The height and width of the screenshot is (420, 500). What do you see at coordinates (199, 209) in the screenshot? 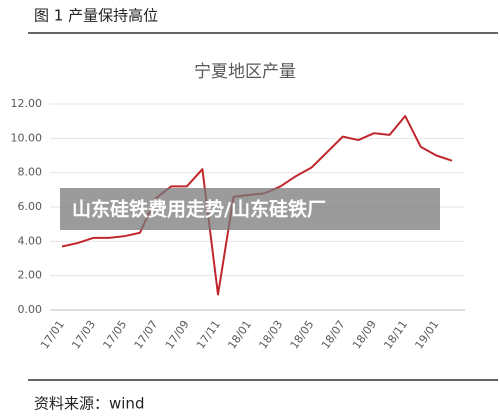
I see `overlay-text: 山东硅铁费用走势/山东硅铁厂` at bounding box center [199, 209].